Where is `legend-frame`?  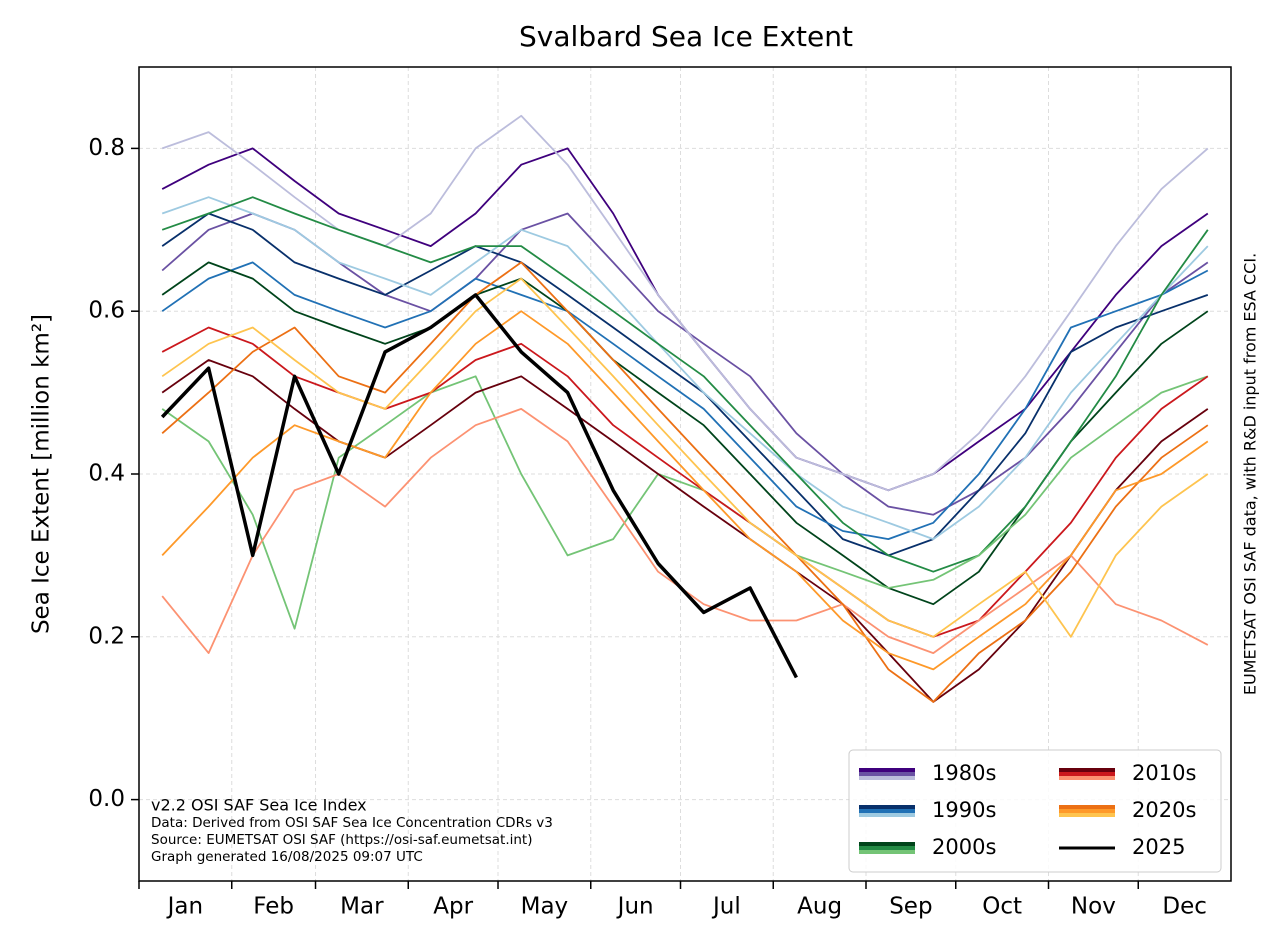
legend-frame is located at coordinates (1035, 811).